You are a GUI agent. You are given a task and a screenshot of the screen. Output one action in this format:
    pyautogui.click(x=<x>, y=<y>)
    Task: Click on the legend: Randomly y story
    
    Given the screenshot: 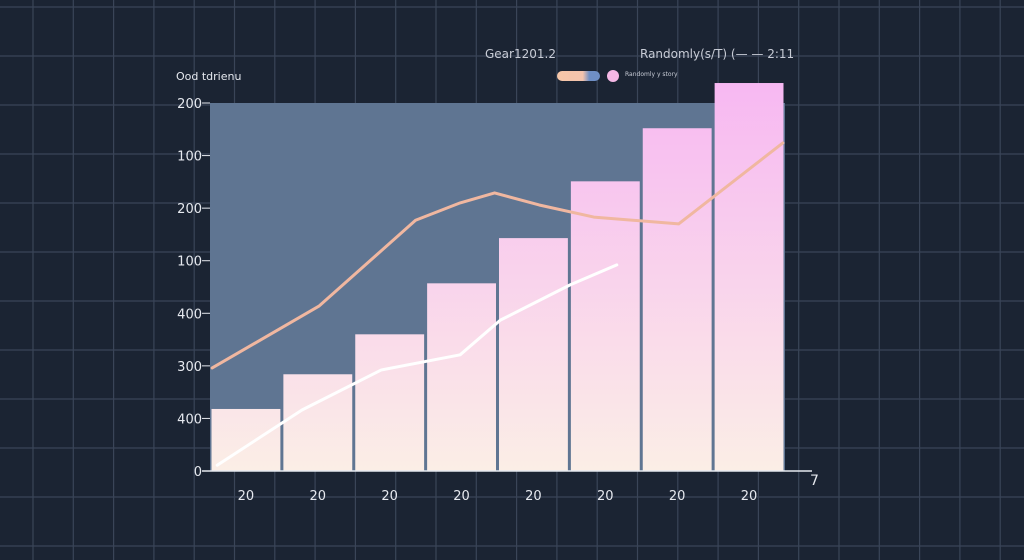 What is the action you would take?
    pyautogui.click(x=617, y=76)
    